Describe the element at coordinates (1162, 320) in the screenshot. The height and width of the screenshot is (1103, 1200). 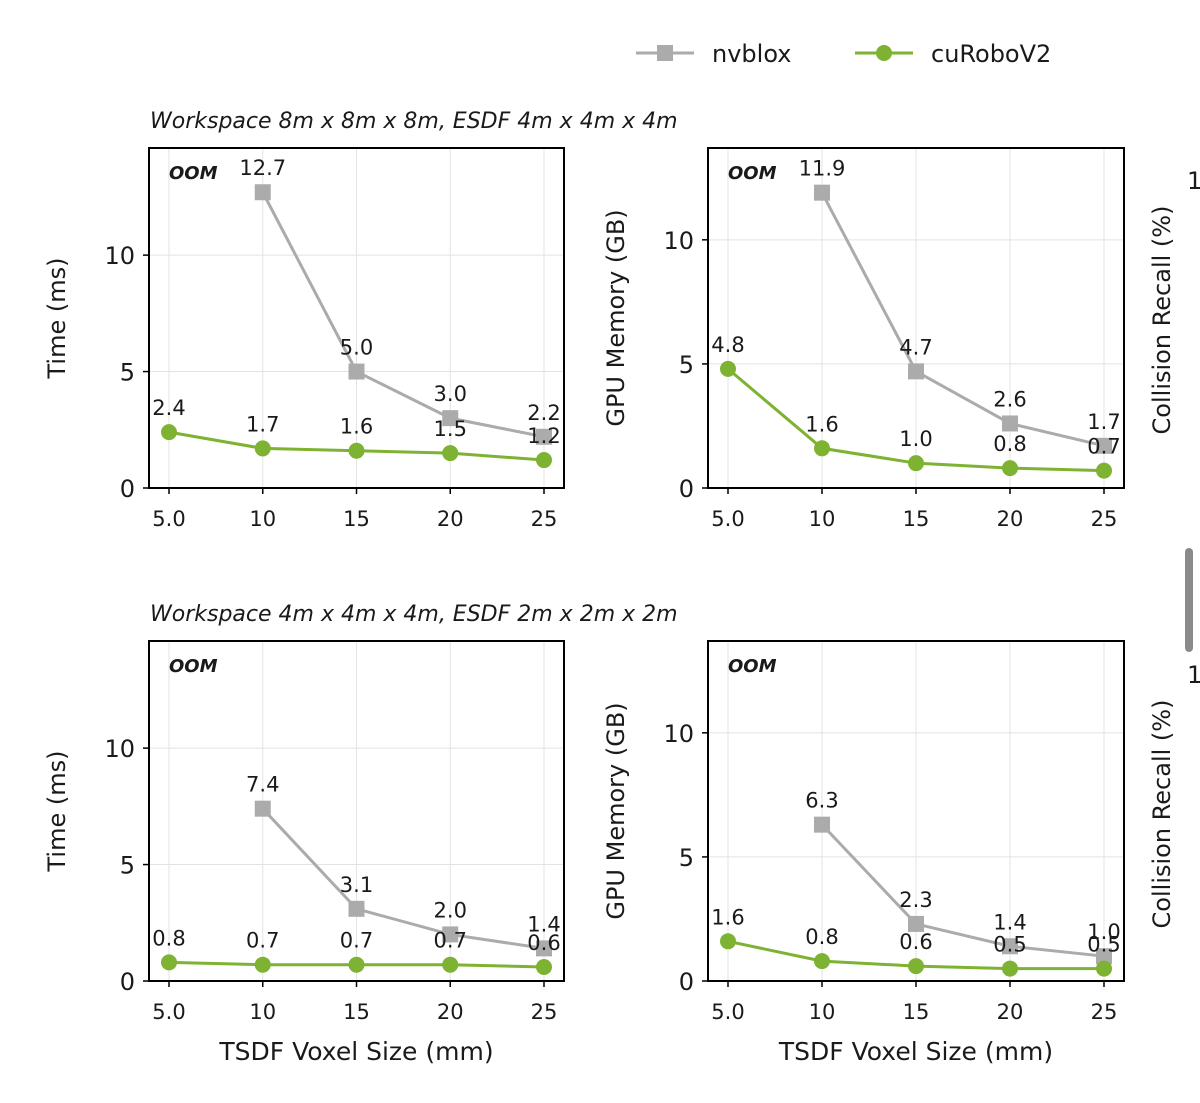
I see `collision-recall-label-top: Collision Recall (%)` at that location.